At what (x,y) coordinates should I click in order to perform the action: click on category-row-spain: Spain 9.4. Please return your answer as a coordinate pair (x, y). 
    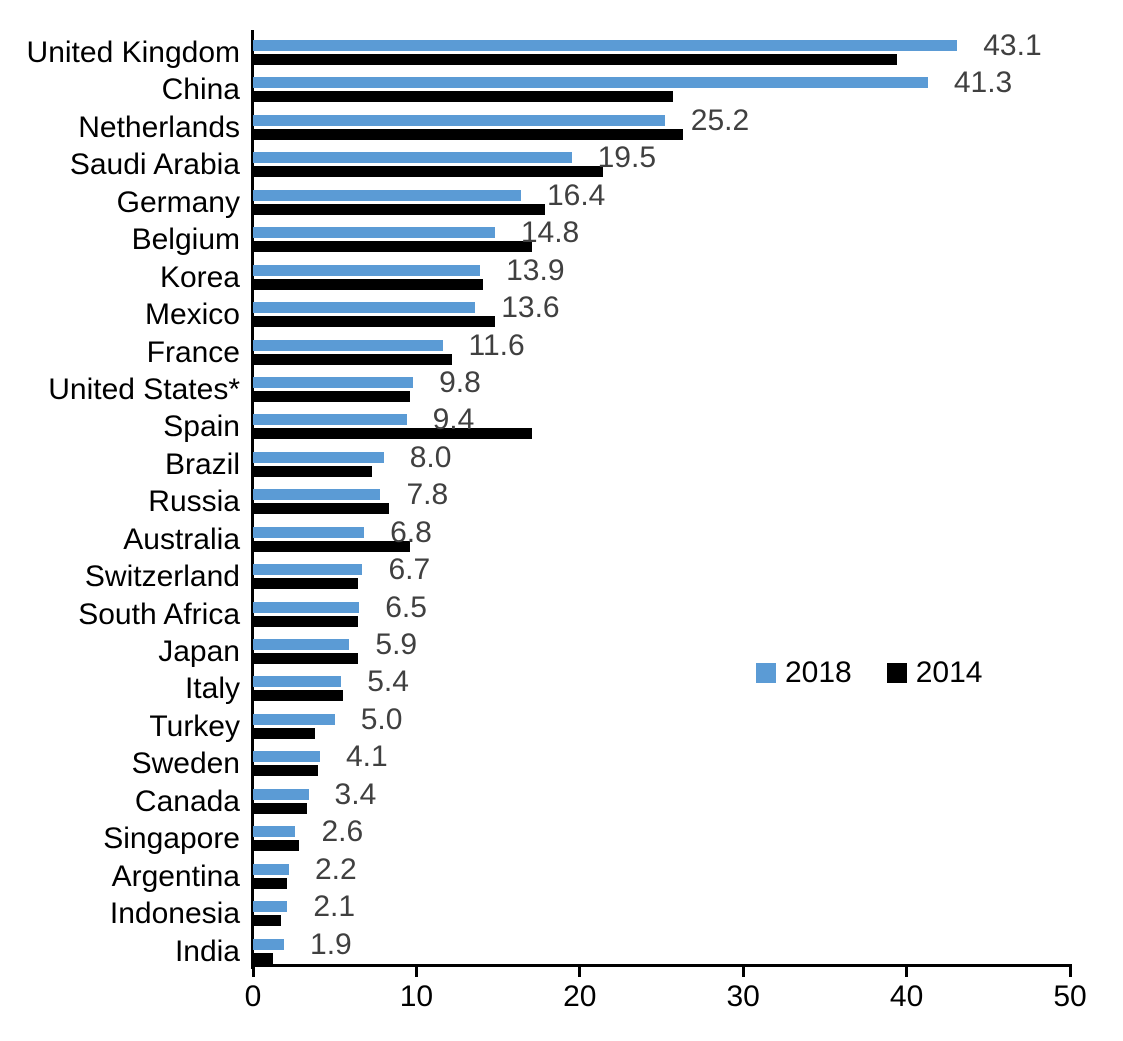
    Looking at the image, I should click on (616, 422).